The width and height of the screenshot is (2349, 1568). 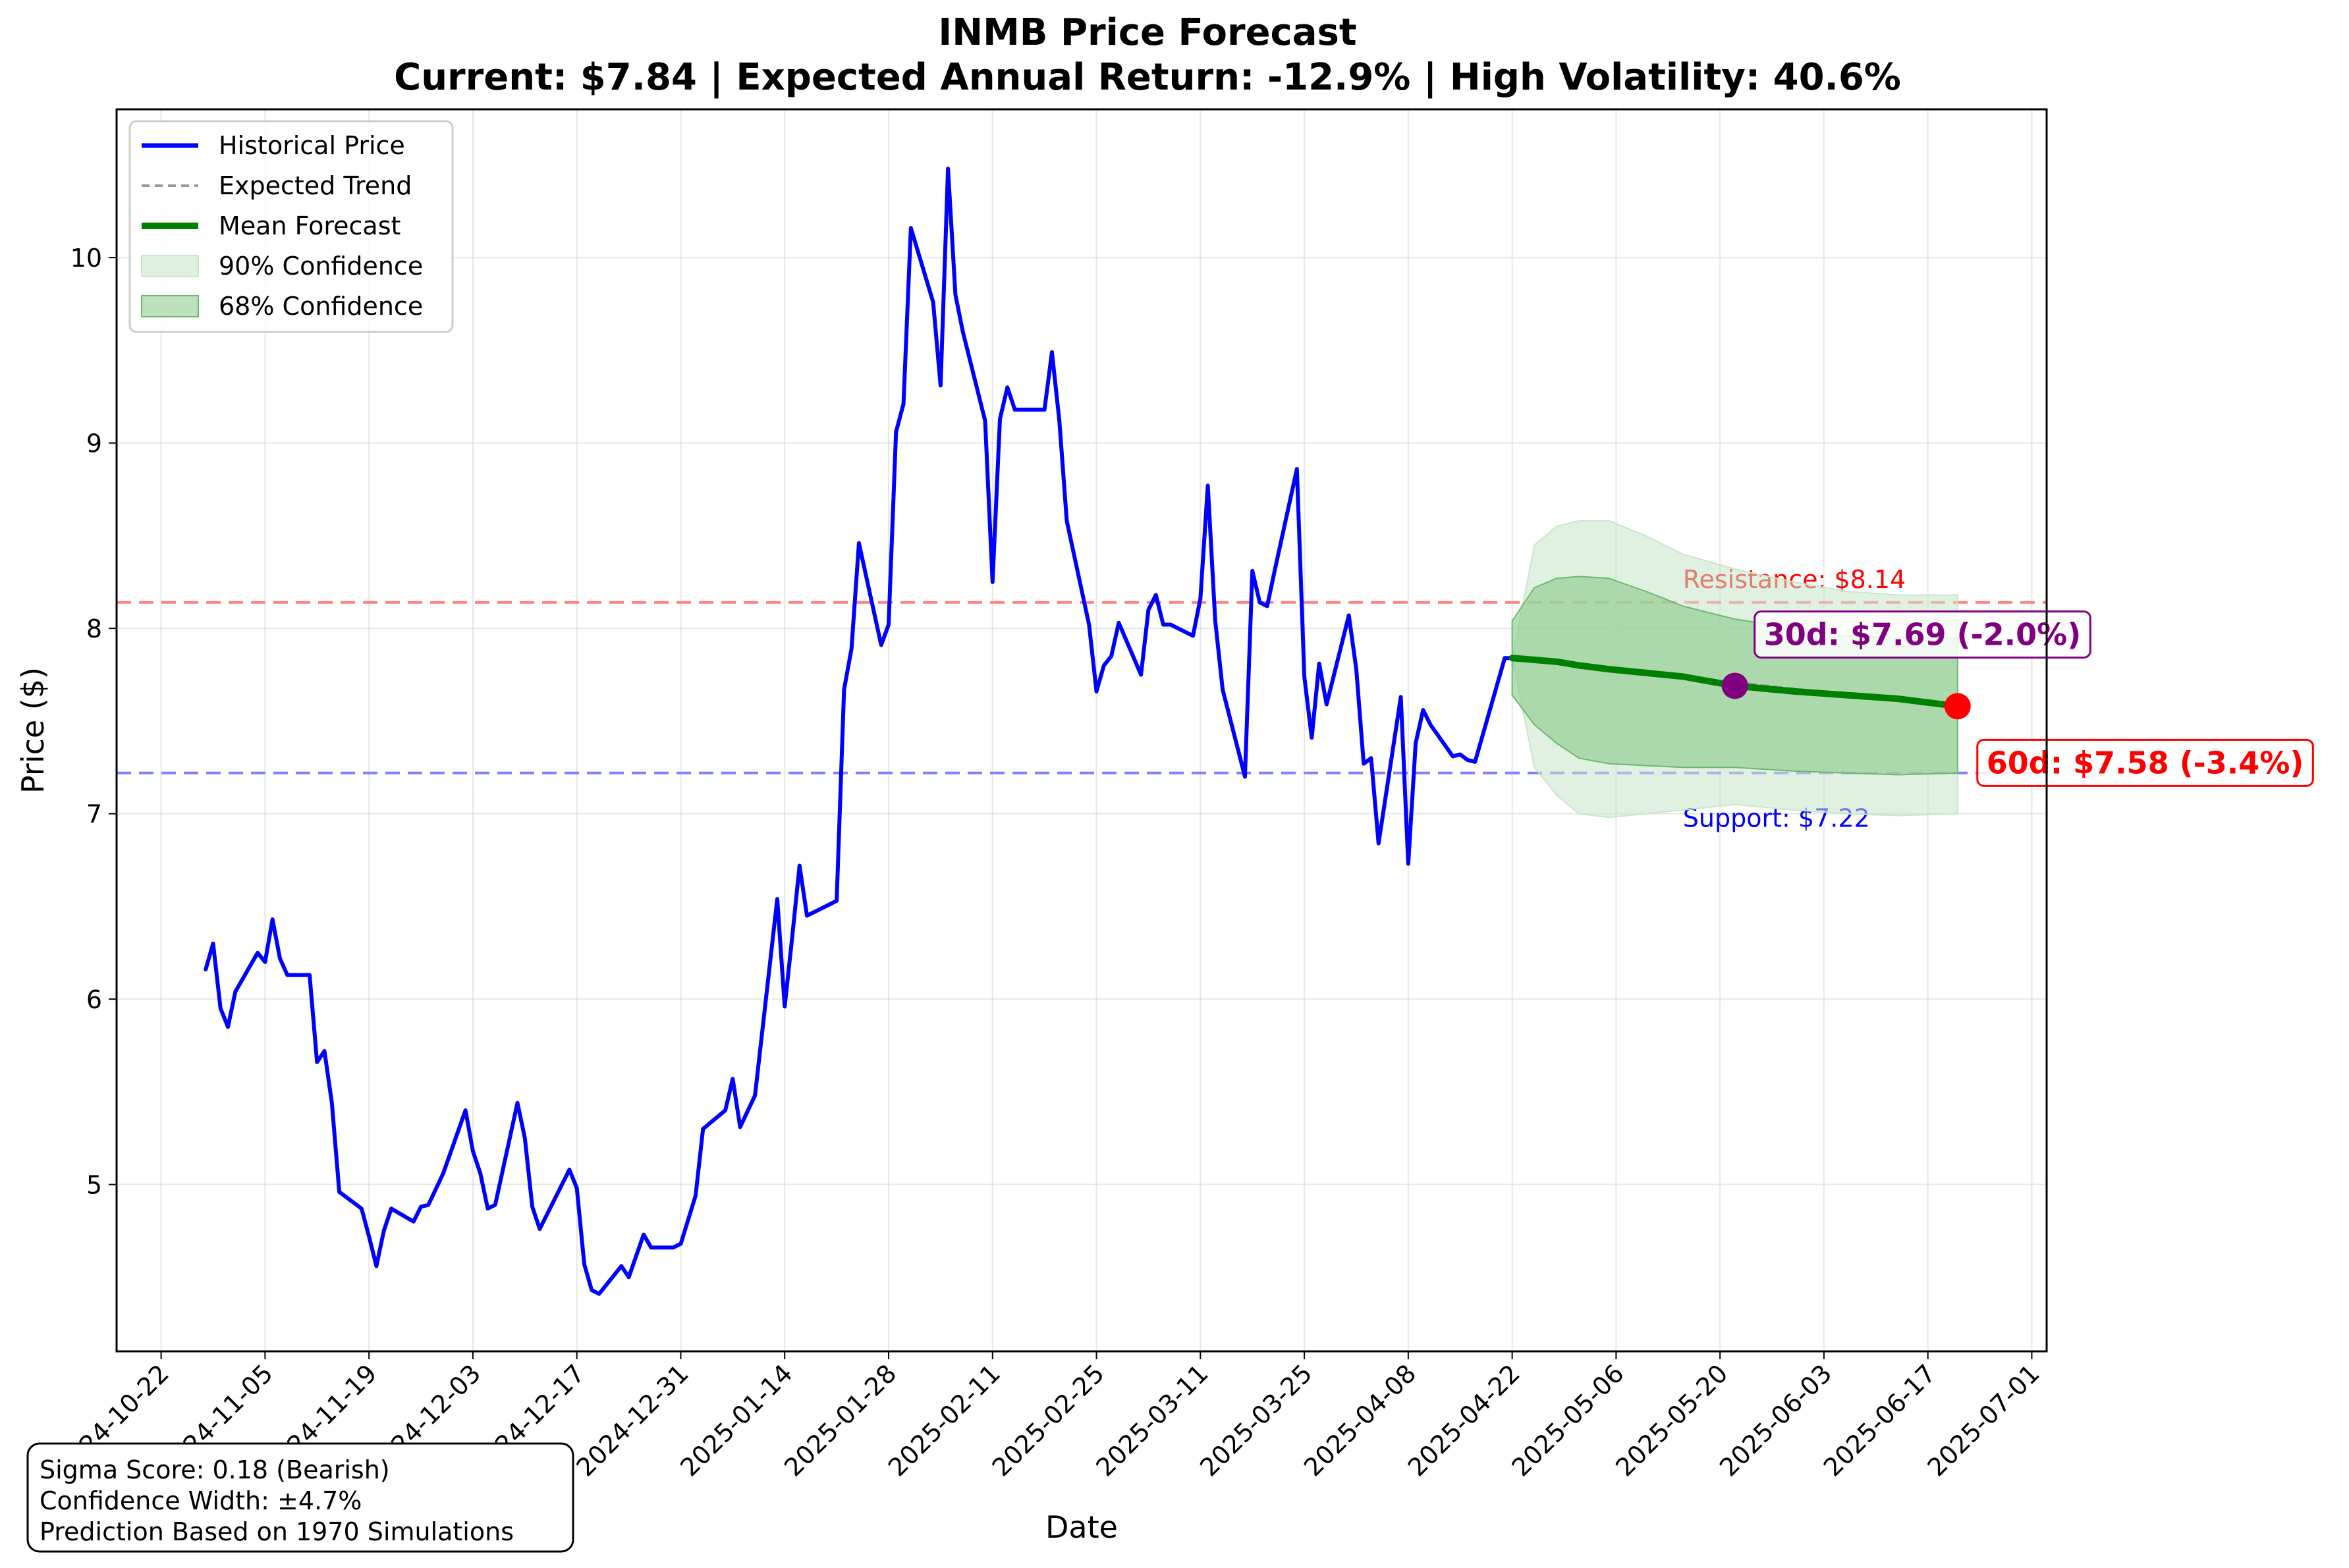 I want to click on y-tick-label: 5, so click(x=94, y=1185).